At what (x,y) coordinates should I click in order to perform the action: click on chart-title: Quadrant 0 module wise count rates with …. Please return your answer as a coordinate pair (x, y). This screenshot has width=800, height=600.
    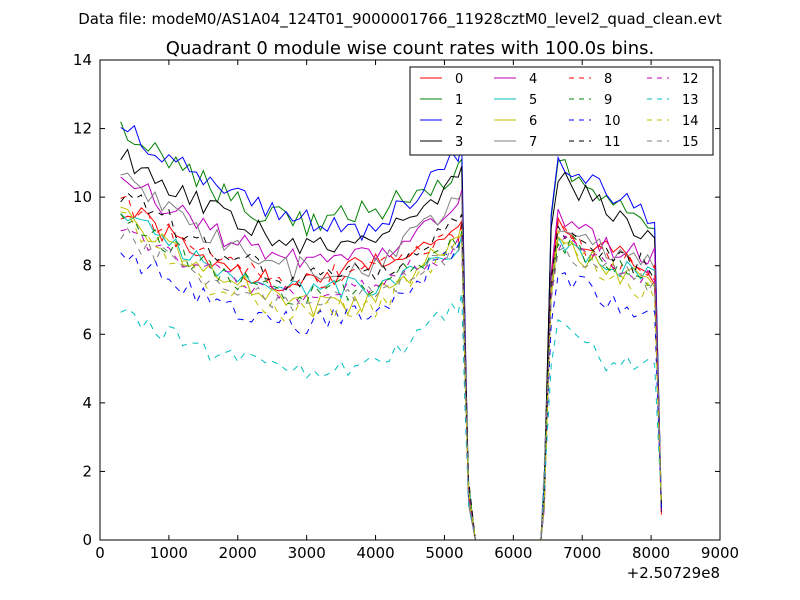
    Looking at the image, I should click on (410, 48).